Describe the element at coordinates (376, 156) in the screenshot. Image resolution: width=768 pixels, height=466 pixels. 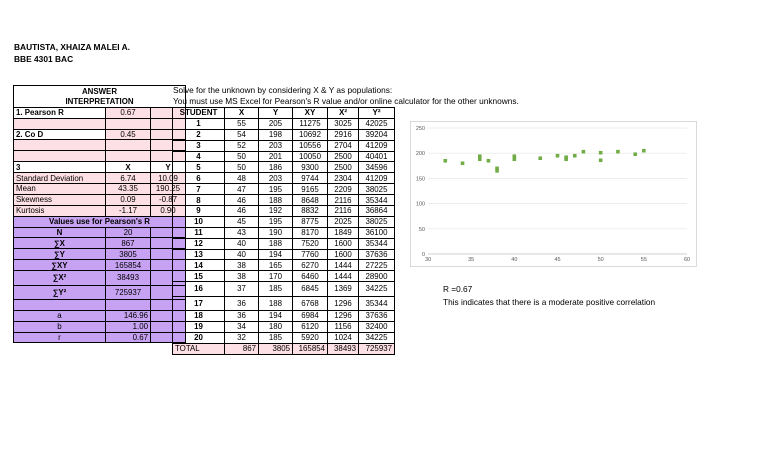
I see `y2-value: 40401` at that location.